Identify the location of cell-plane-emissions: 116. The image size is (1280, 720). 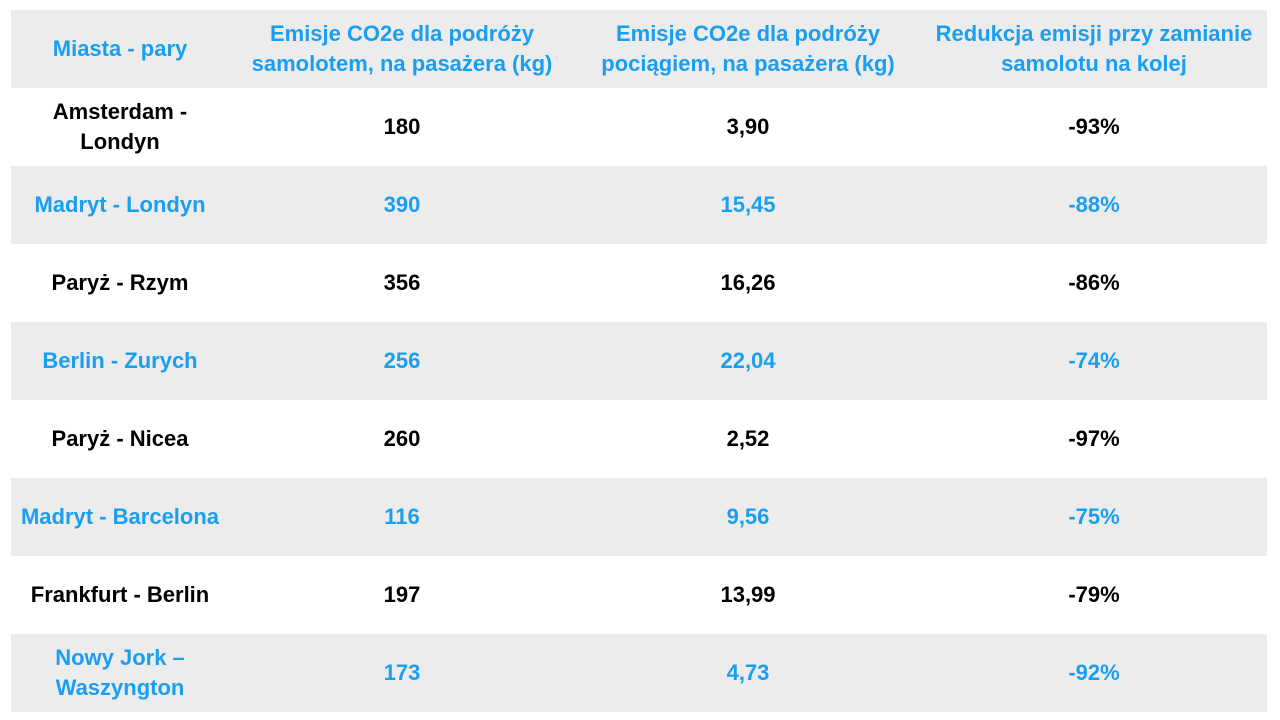
(402, 517).